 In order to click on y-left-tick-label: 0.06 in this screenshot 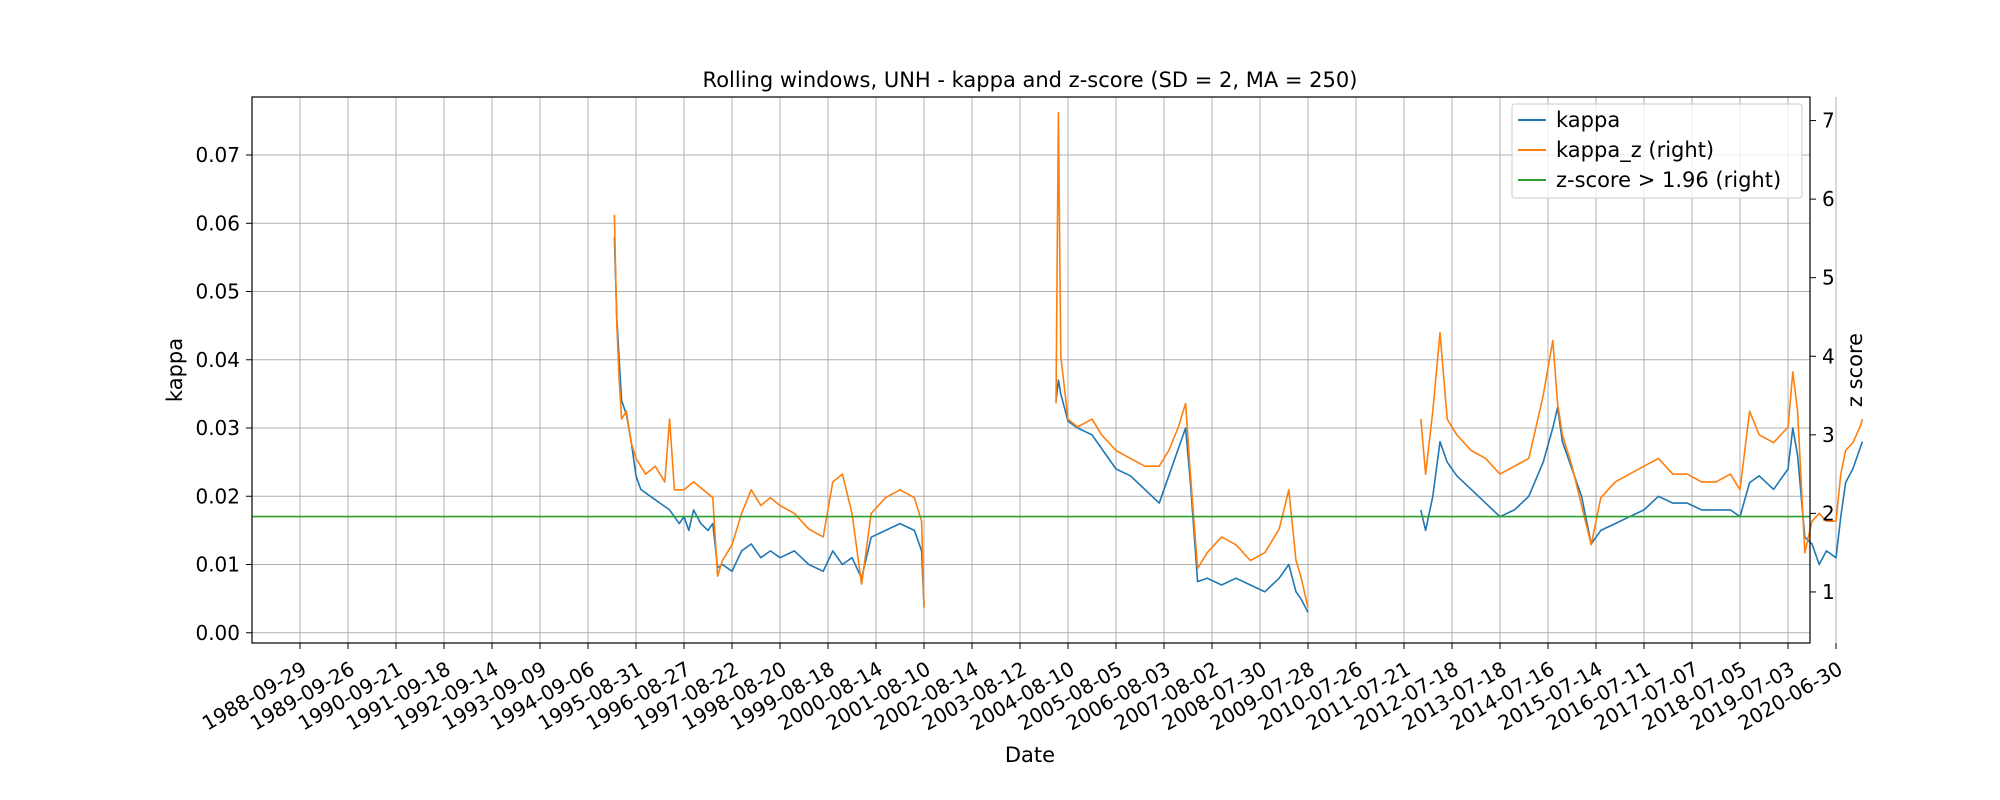, I will do `click(217, 223)`.